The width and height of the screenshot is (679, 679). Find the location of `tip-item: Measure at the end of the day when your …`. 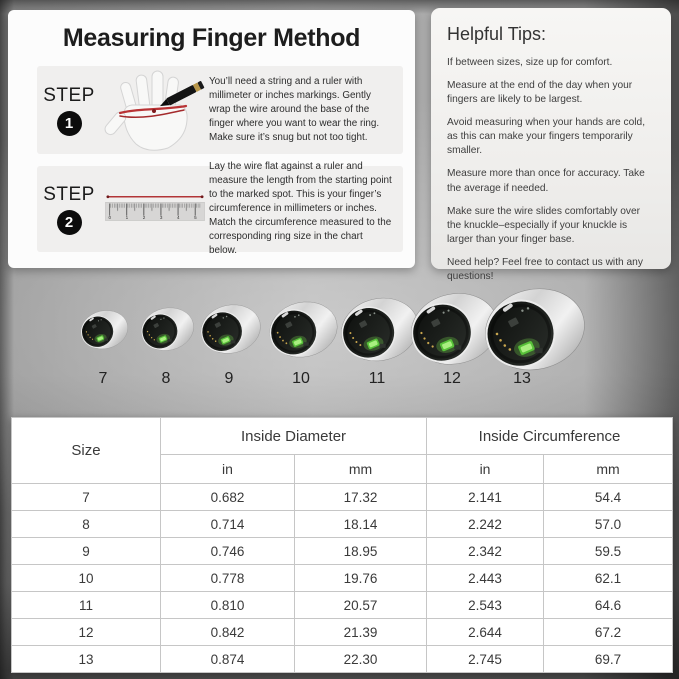

tip-item: Measure at the end of the day when your … is located at coordinates (540, 93).